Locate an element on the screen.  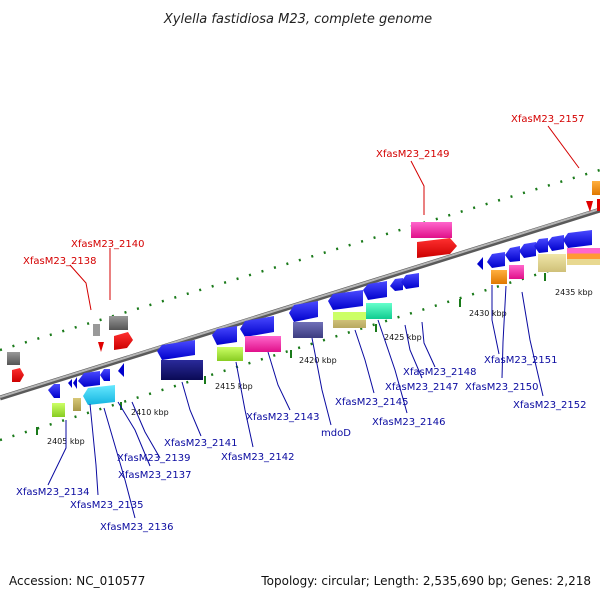
gene-label-lower: XfasM23_2135 is located at coordinates (107, 505).